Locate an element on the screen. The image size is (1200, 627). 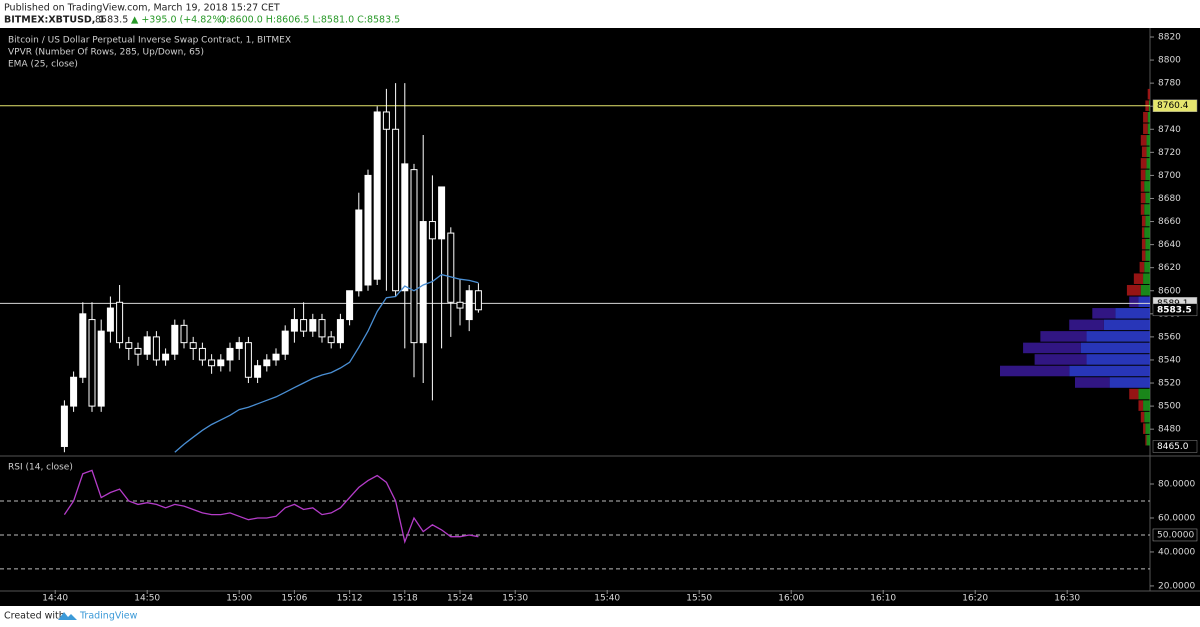
y-tick-label: 8800 is located at coordinates (1169, 61).